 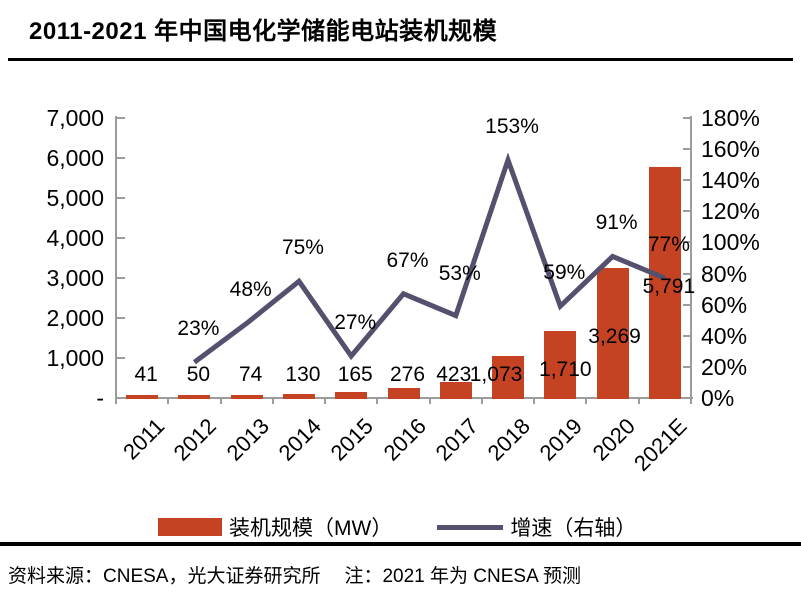 What do you see at coordinates (263, 31) in the screenshot?
I see `figure-title: 2011-2021 年中国电化学储能电站装机规模` at bounding box center [263, 31].